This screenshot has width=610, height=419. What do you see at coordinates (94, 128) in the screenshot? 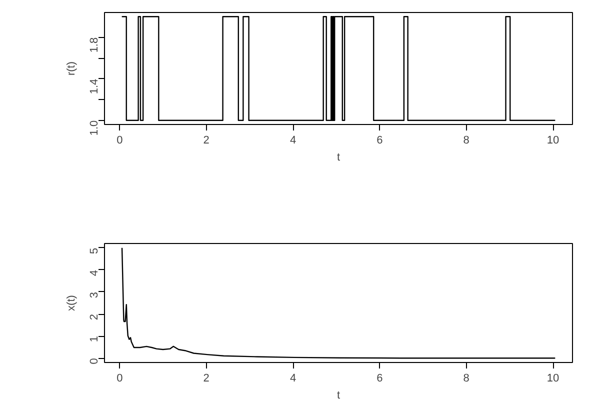
I see `y-tick-label: 1.0` at bounding box center [94, 128].